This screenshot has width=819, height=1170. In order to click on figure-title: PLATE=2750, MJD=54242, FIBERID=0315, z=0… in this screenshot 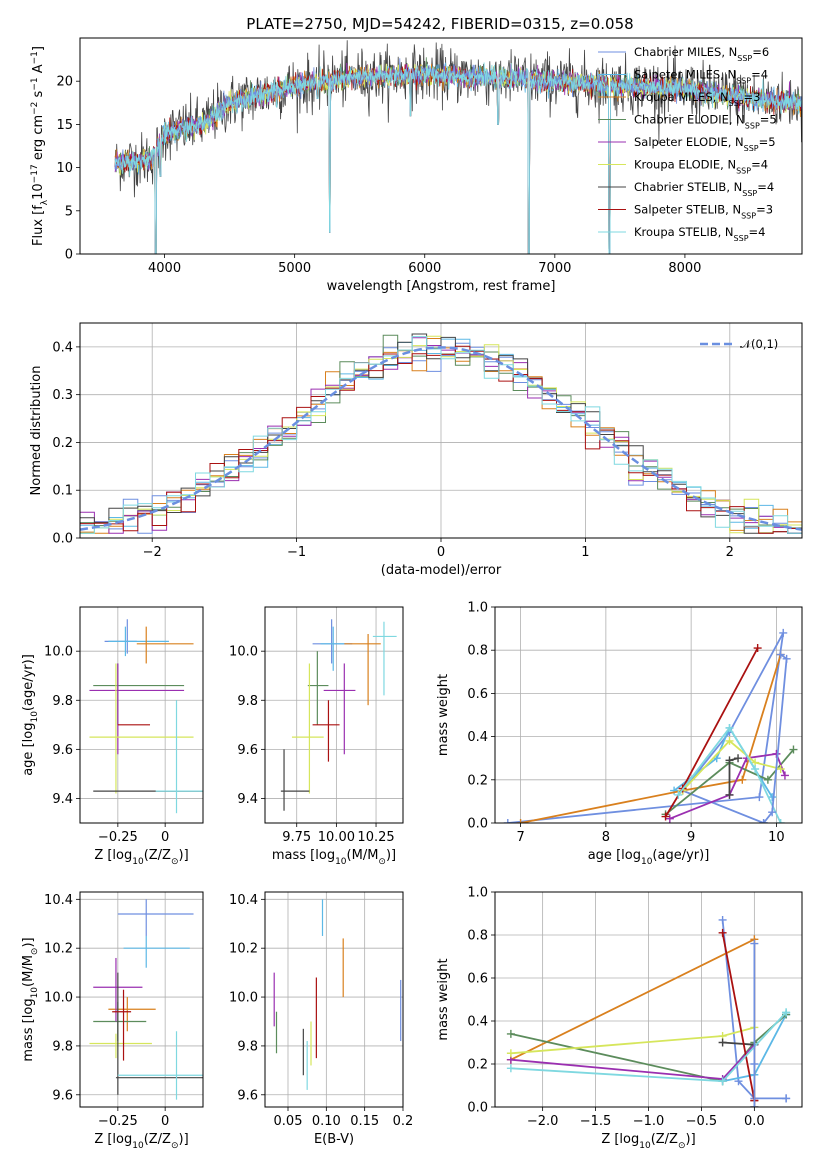, I will do `click(439, 24)`.